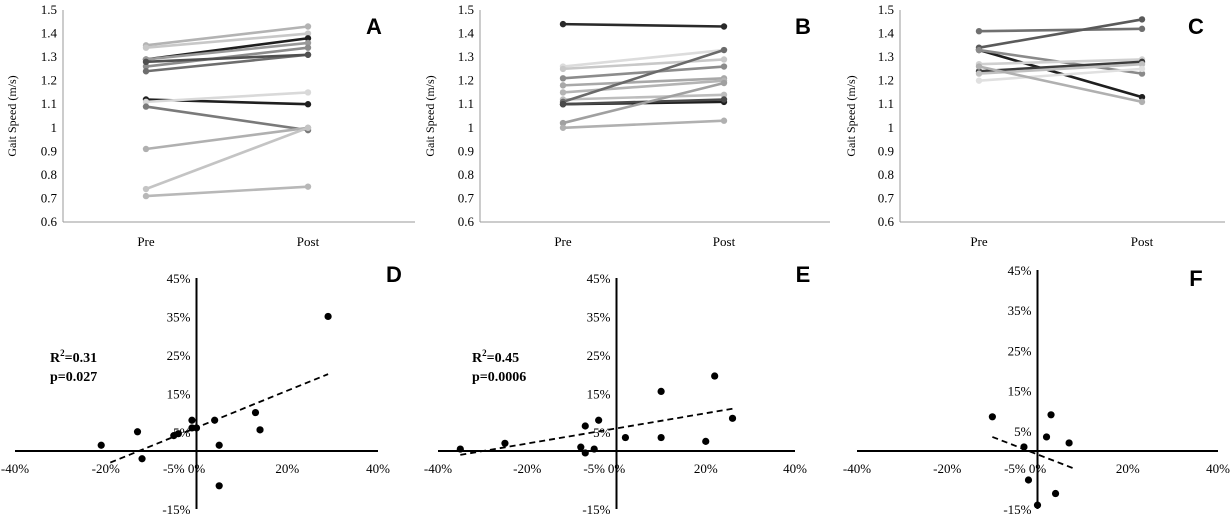  What do you see at coordinates (1128, 468) in the screenshot?
I see `x-tick-label: 20%` at bounding box center [1128, 468].